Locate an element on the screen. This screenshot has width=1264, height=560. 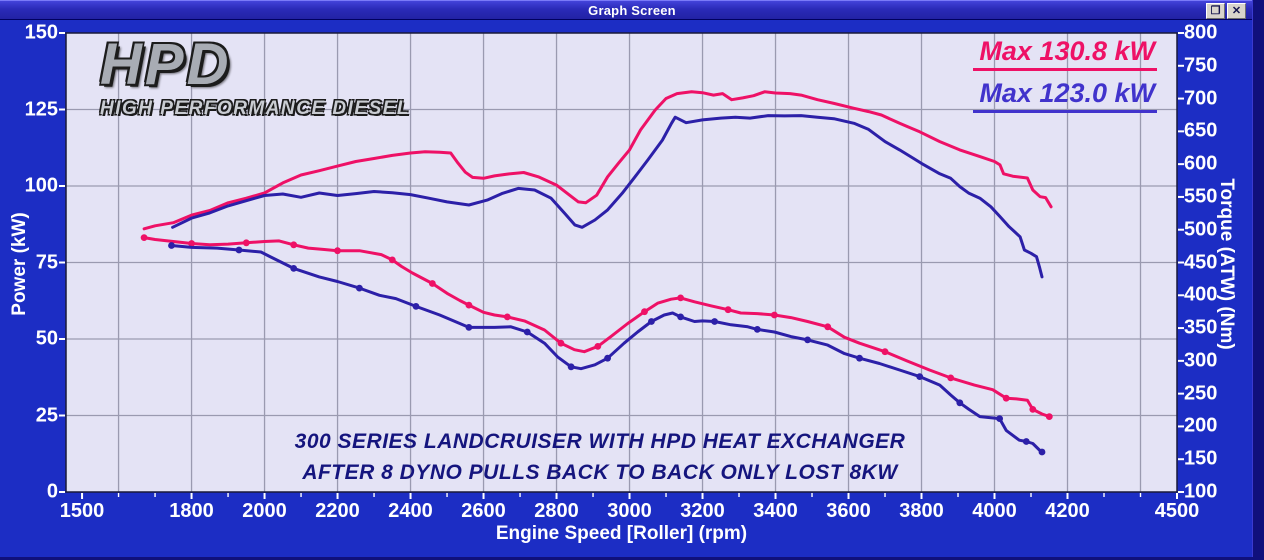
restore-icon: ❐ is located at coordinates (1215, 11).